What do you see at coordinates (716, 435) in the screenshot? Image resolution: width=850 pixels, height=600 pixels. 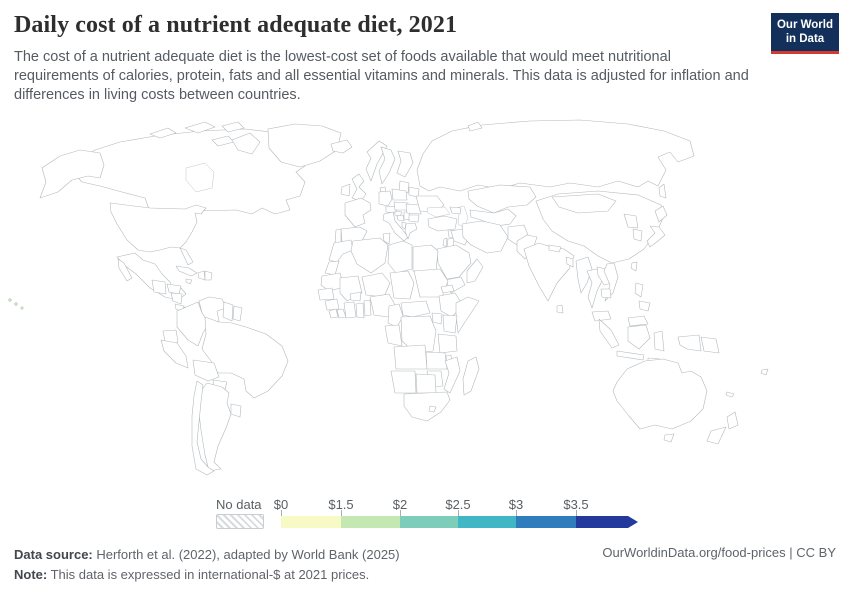 I see `country-new-zealand-south` at bounding box center [716, 435].